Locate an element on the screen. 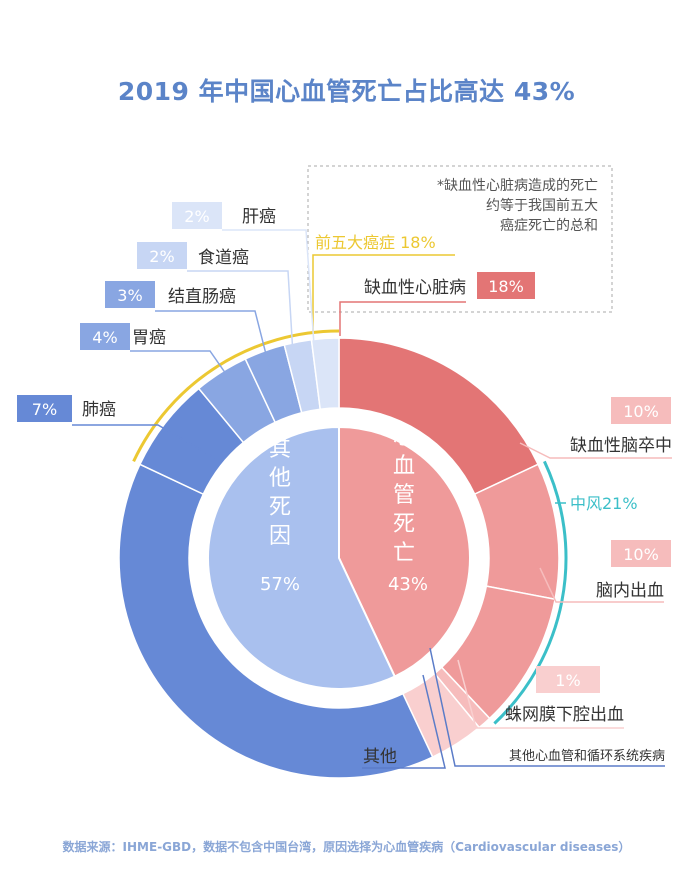  inner-ring: 心血管死亡 其他死因 43% 57% is located at coordinates (339, 557).